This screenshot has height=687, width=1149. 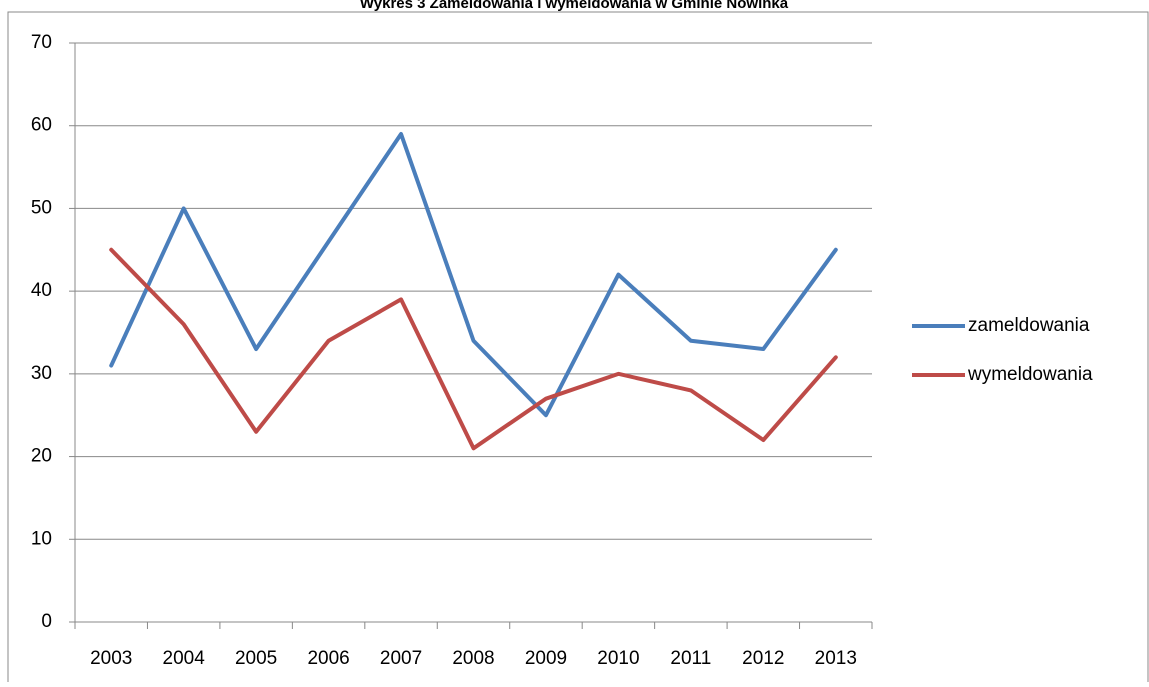 What do you see at coordinates (473, 658) in the screenshot?
I see `x-tick-label: 2008` at bounding box center [473, 658].